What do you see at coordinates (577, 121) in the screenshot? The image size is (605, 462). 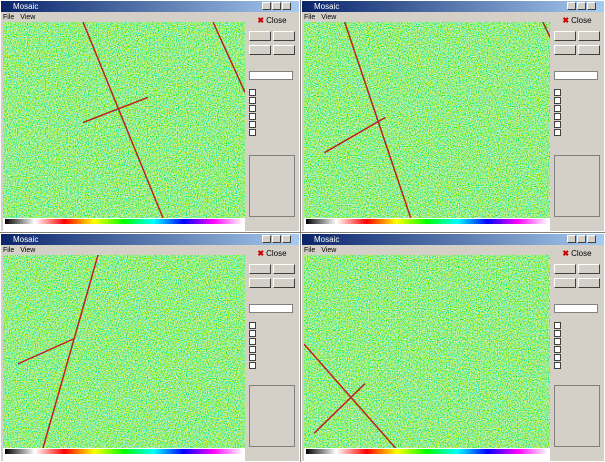 I see `control-panel: ✖ Close` at bounding box center [577, 121].